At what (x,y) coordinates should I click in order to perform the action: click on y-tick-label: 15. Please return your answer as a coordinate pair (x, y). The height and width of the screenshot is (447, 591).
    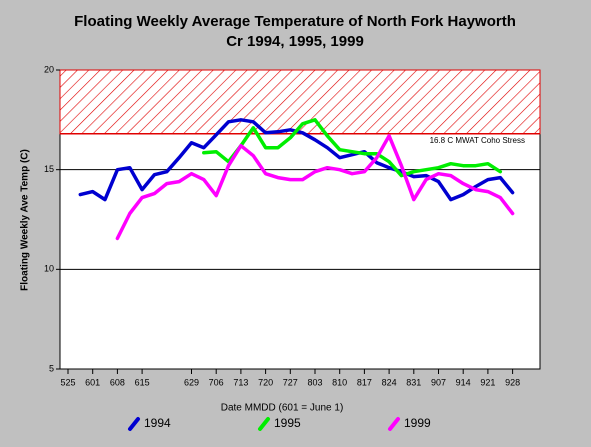
    Looking at the image, I should click on (49, 169).